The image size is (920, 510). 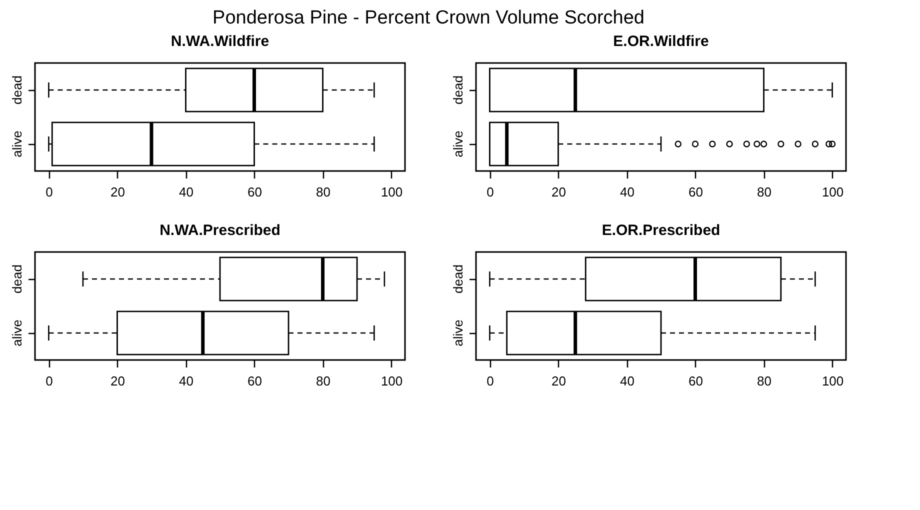 I want to click on chart-title: E.OR.Prescribed, so click(x=661, y=230).